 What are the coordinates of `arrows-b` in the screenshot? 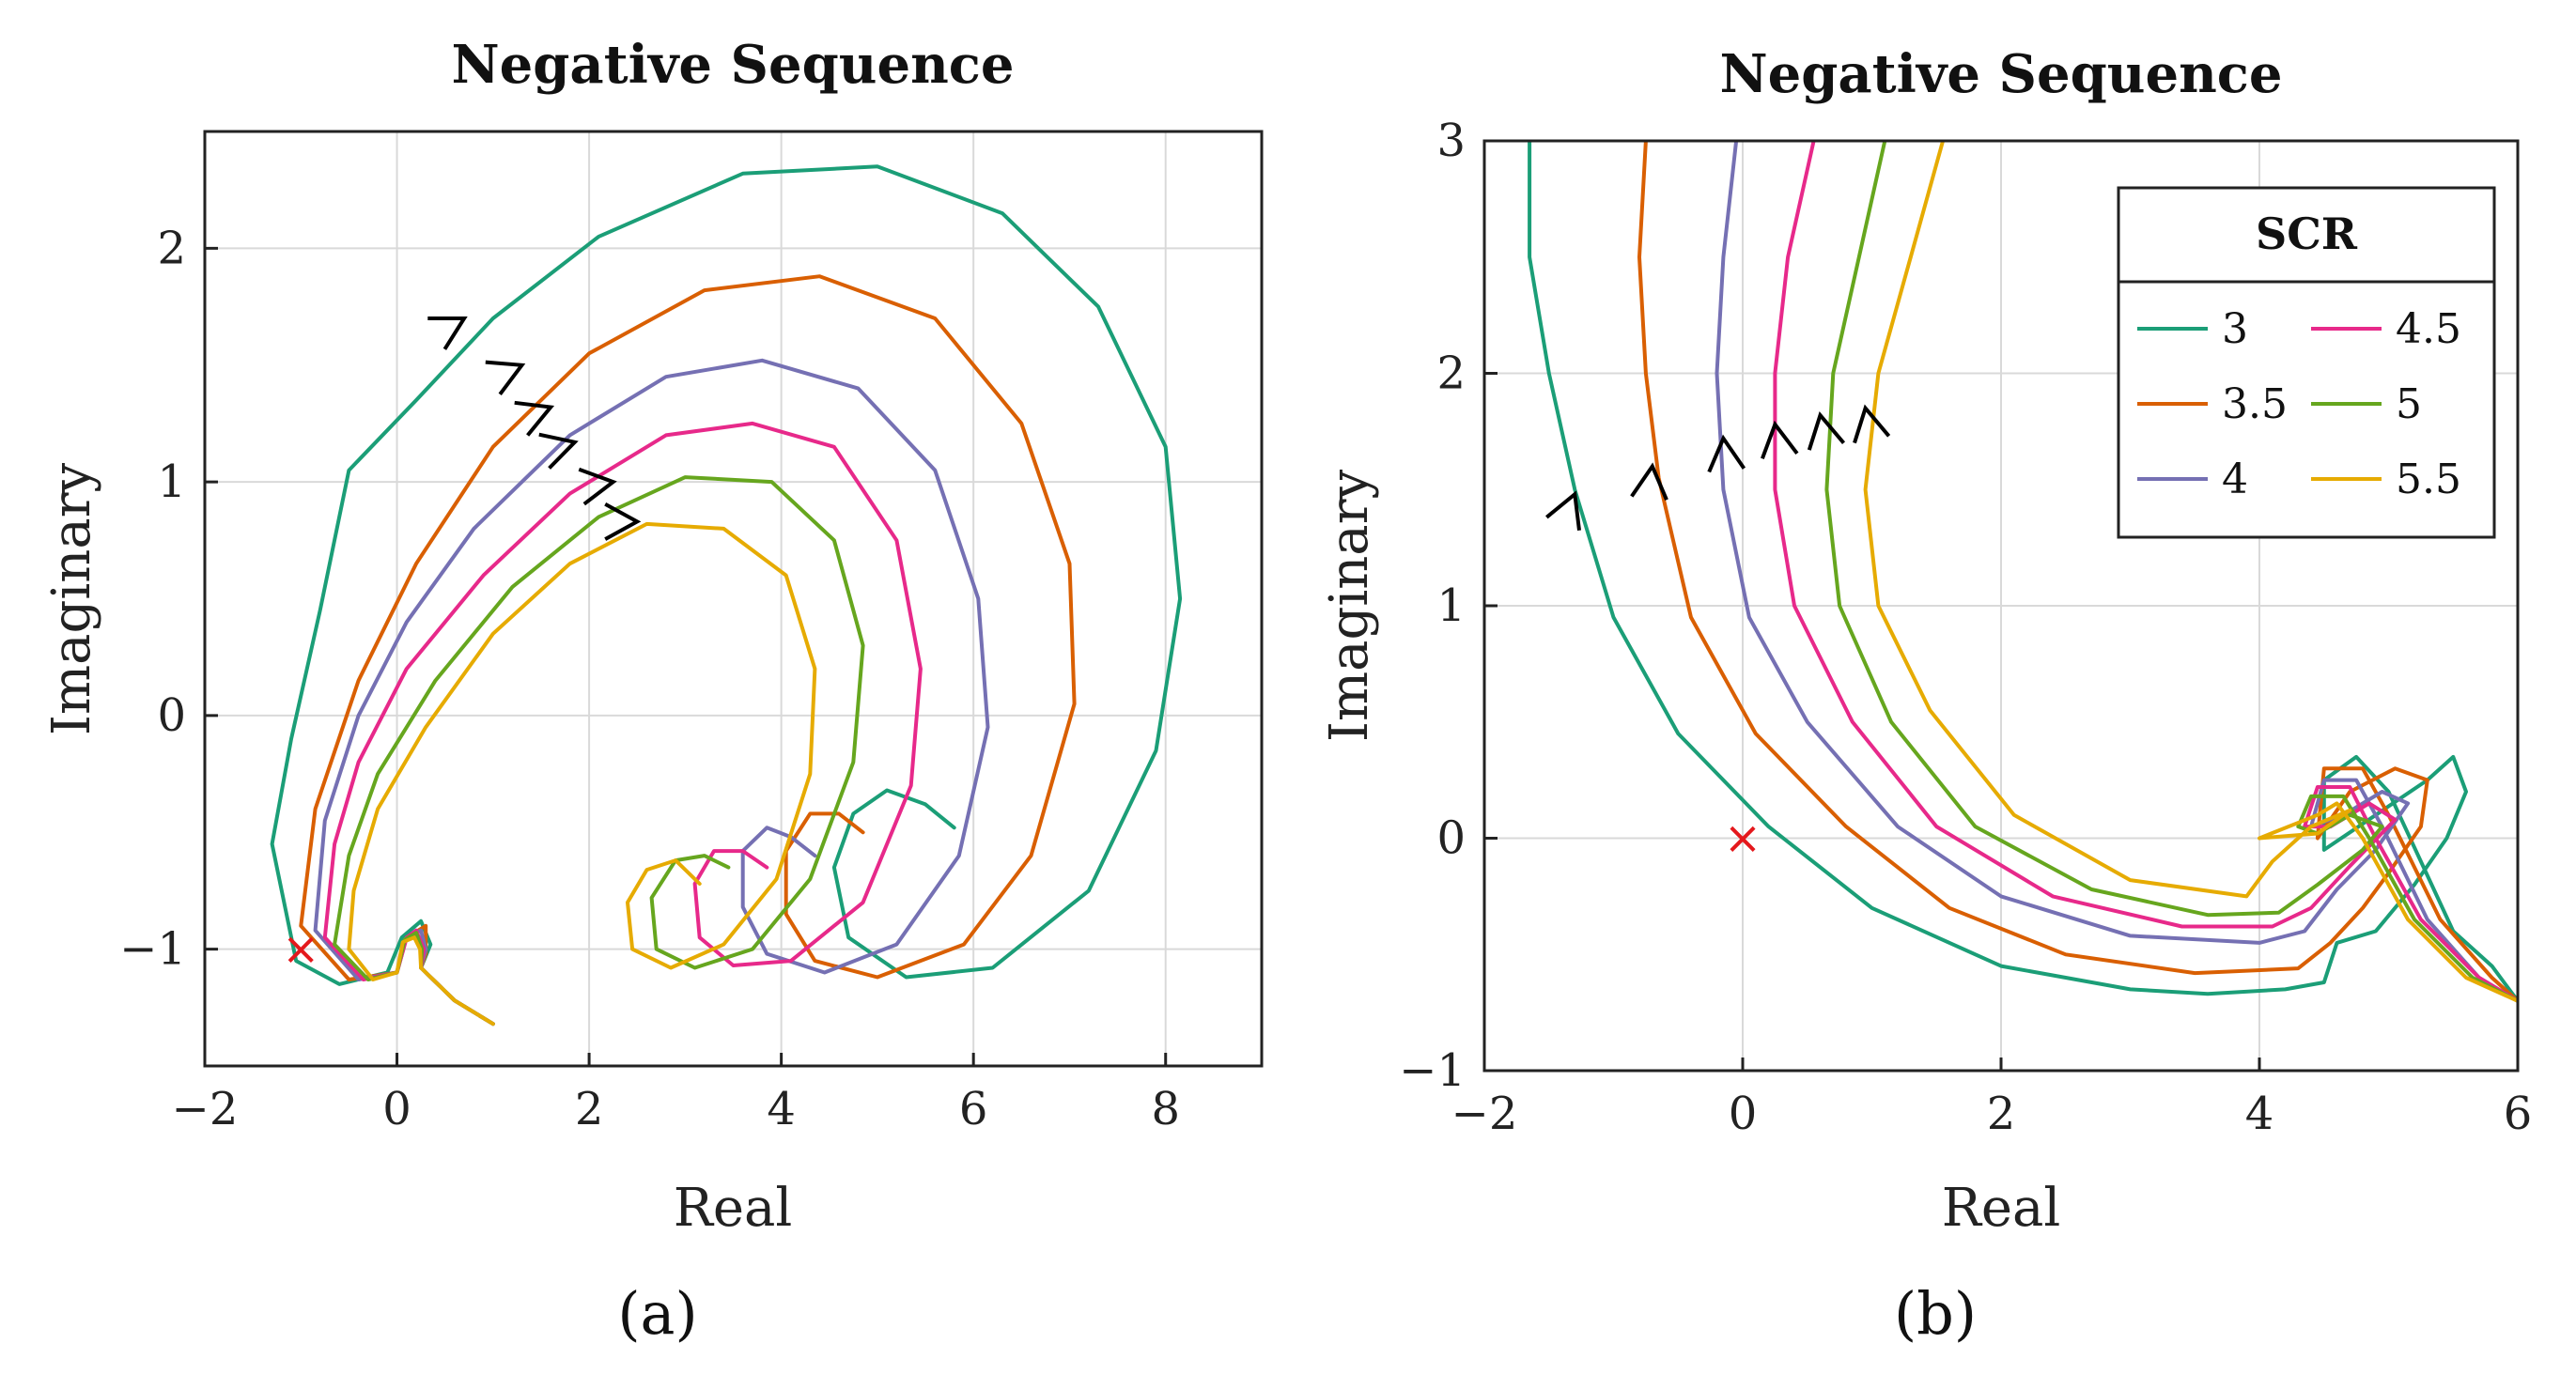 It's located at (1718, 467).